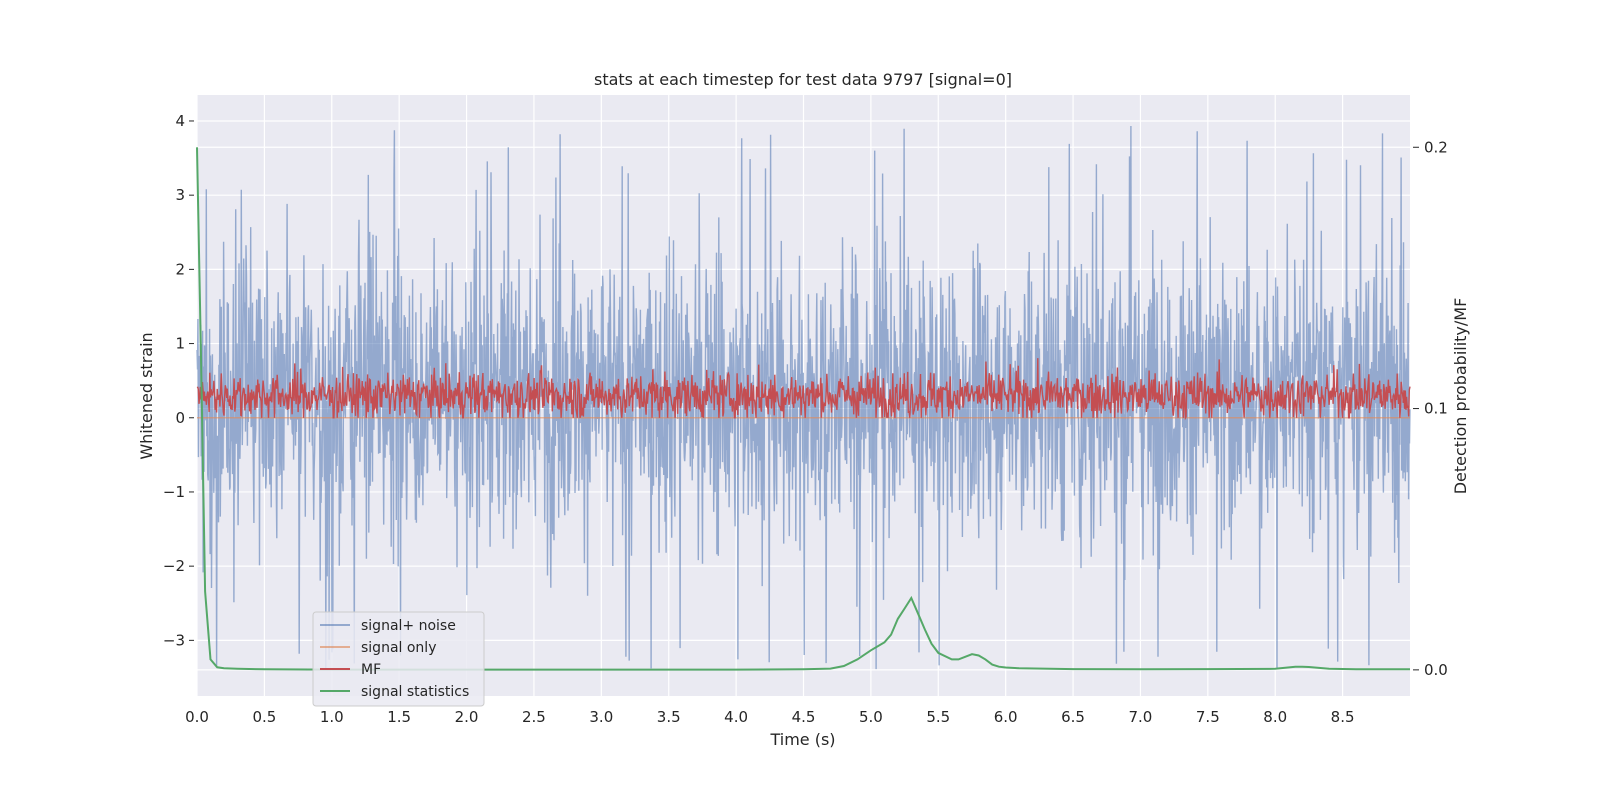 This screenshot has height=800, width=1600. What do you see at coordinates (178, 380) in the screenshot?
I see `y-axis-ticks: 4 3 2 1 0 −1 −2 −3` at bounding box center [178, 380].